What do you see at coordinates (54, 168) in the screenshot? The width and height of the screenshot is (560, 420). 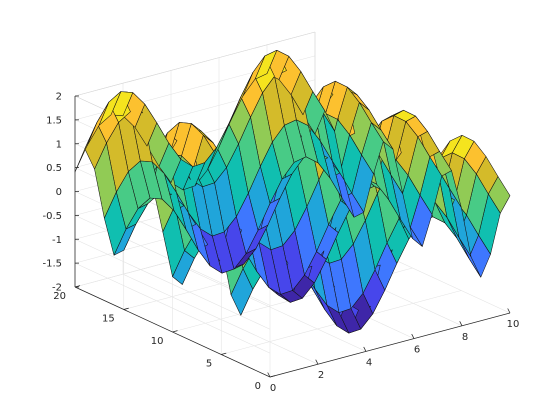 I see `z-tick-label: 0.5` at bounding box center [54, 168].